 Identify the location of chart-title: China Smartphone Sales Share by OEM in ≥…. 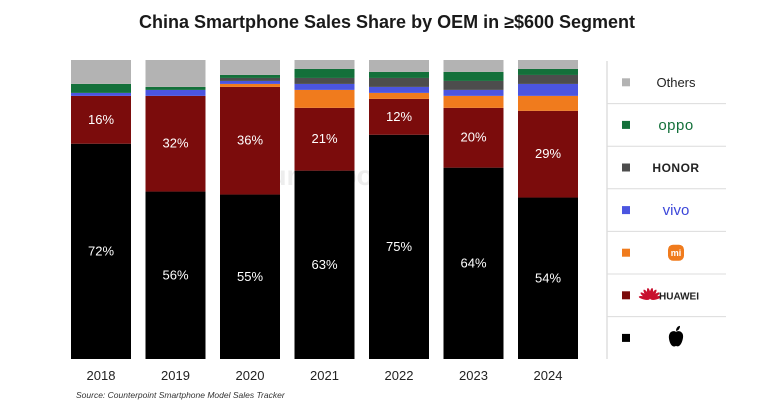
(387, 22).